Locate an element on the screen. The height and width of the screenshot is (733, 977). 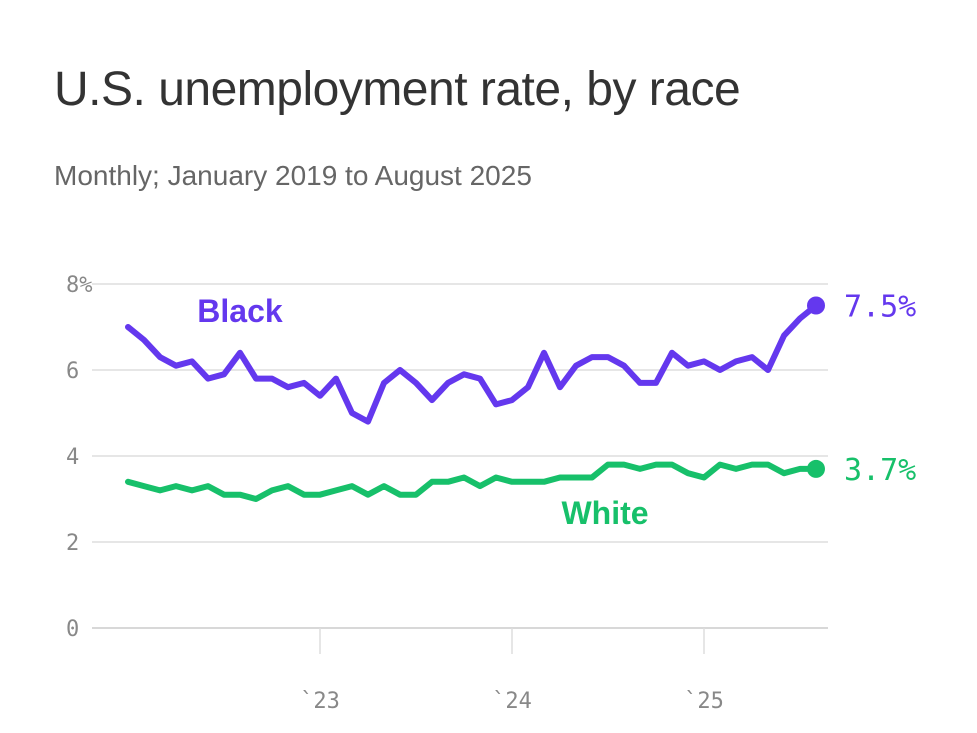
x-tick-label: `24 is located at coordinates (512, 701).